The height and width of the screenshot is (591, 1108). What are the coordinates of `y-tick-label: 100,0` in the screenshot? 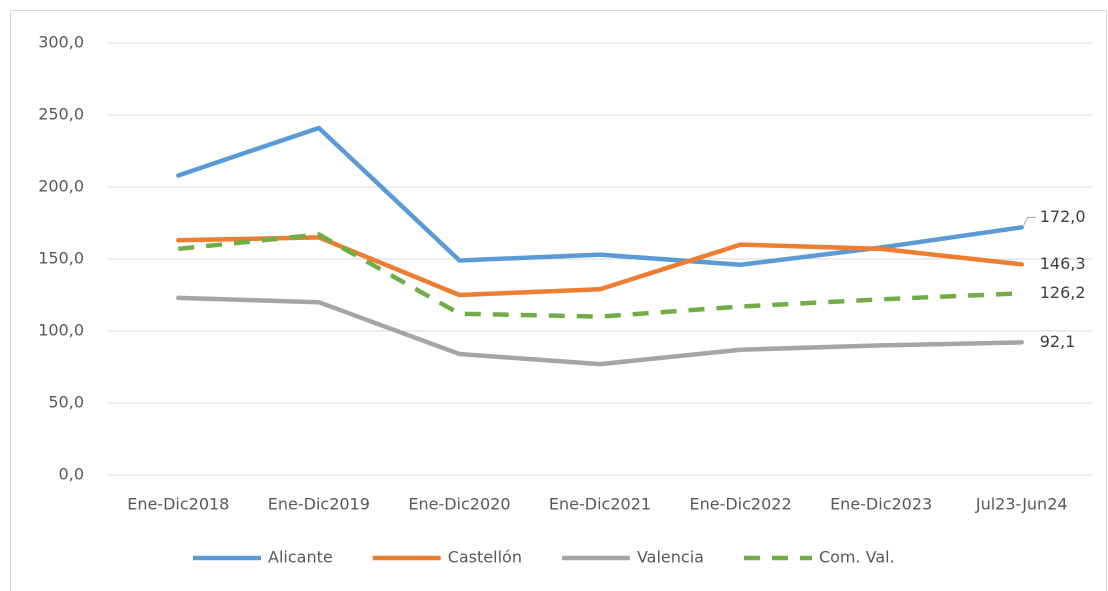 It's located at (61, 330).